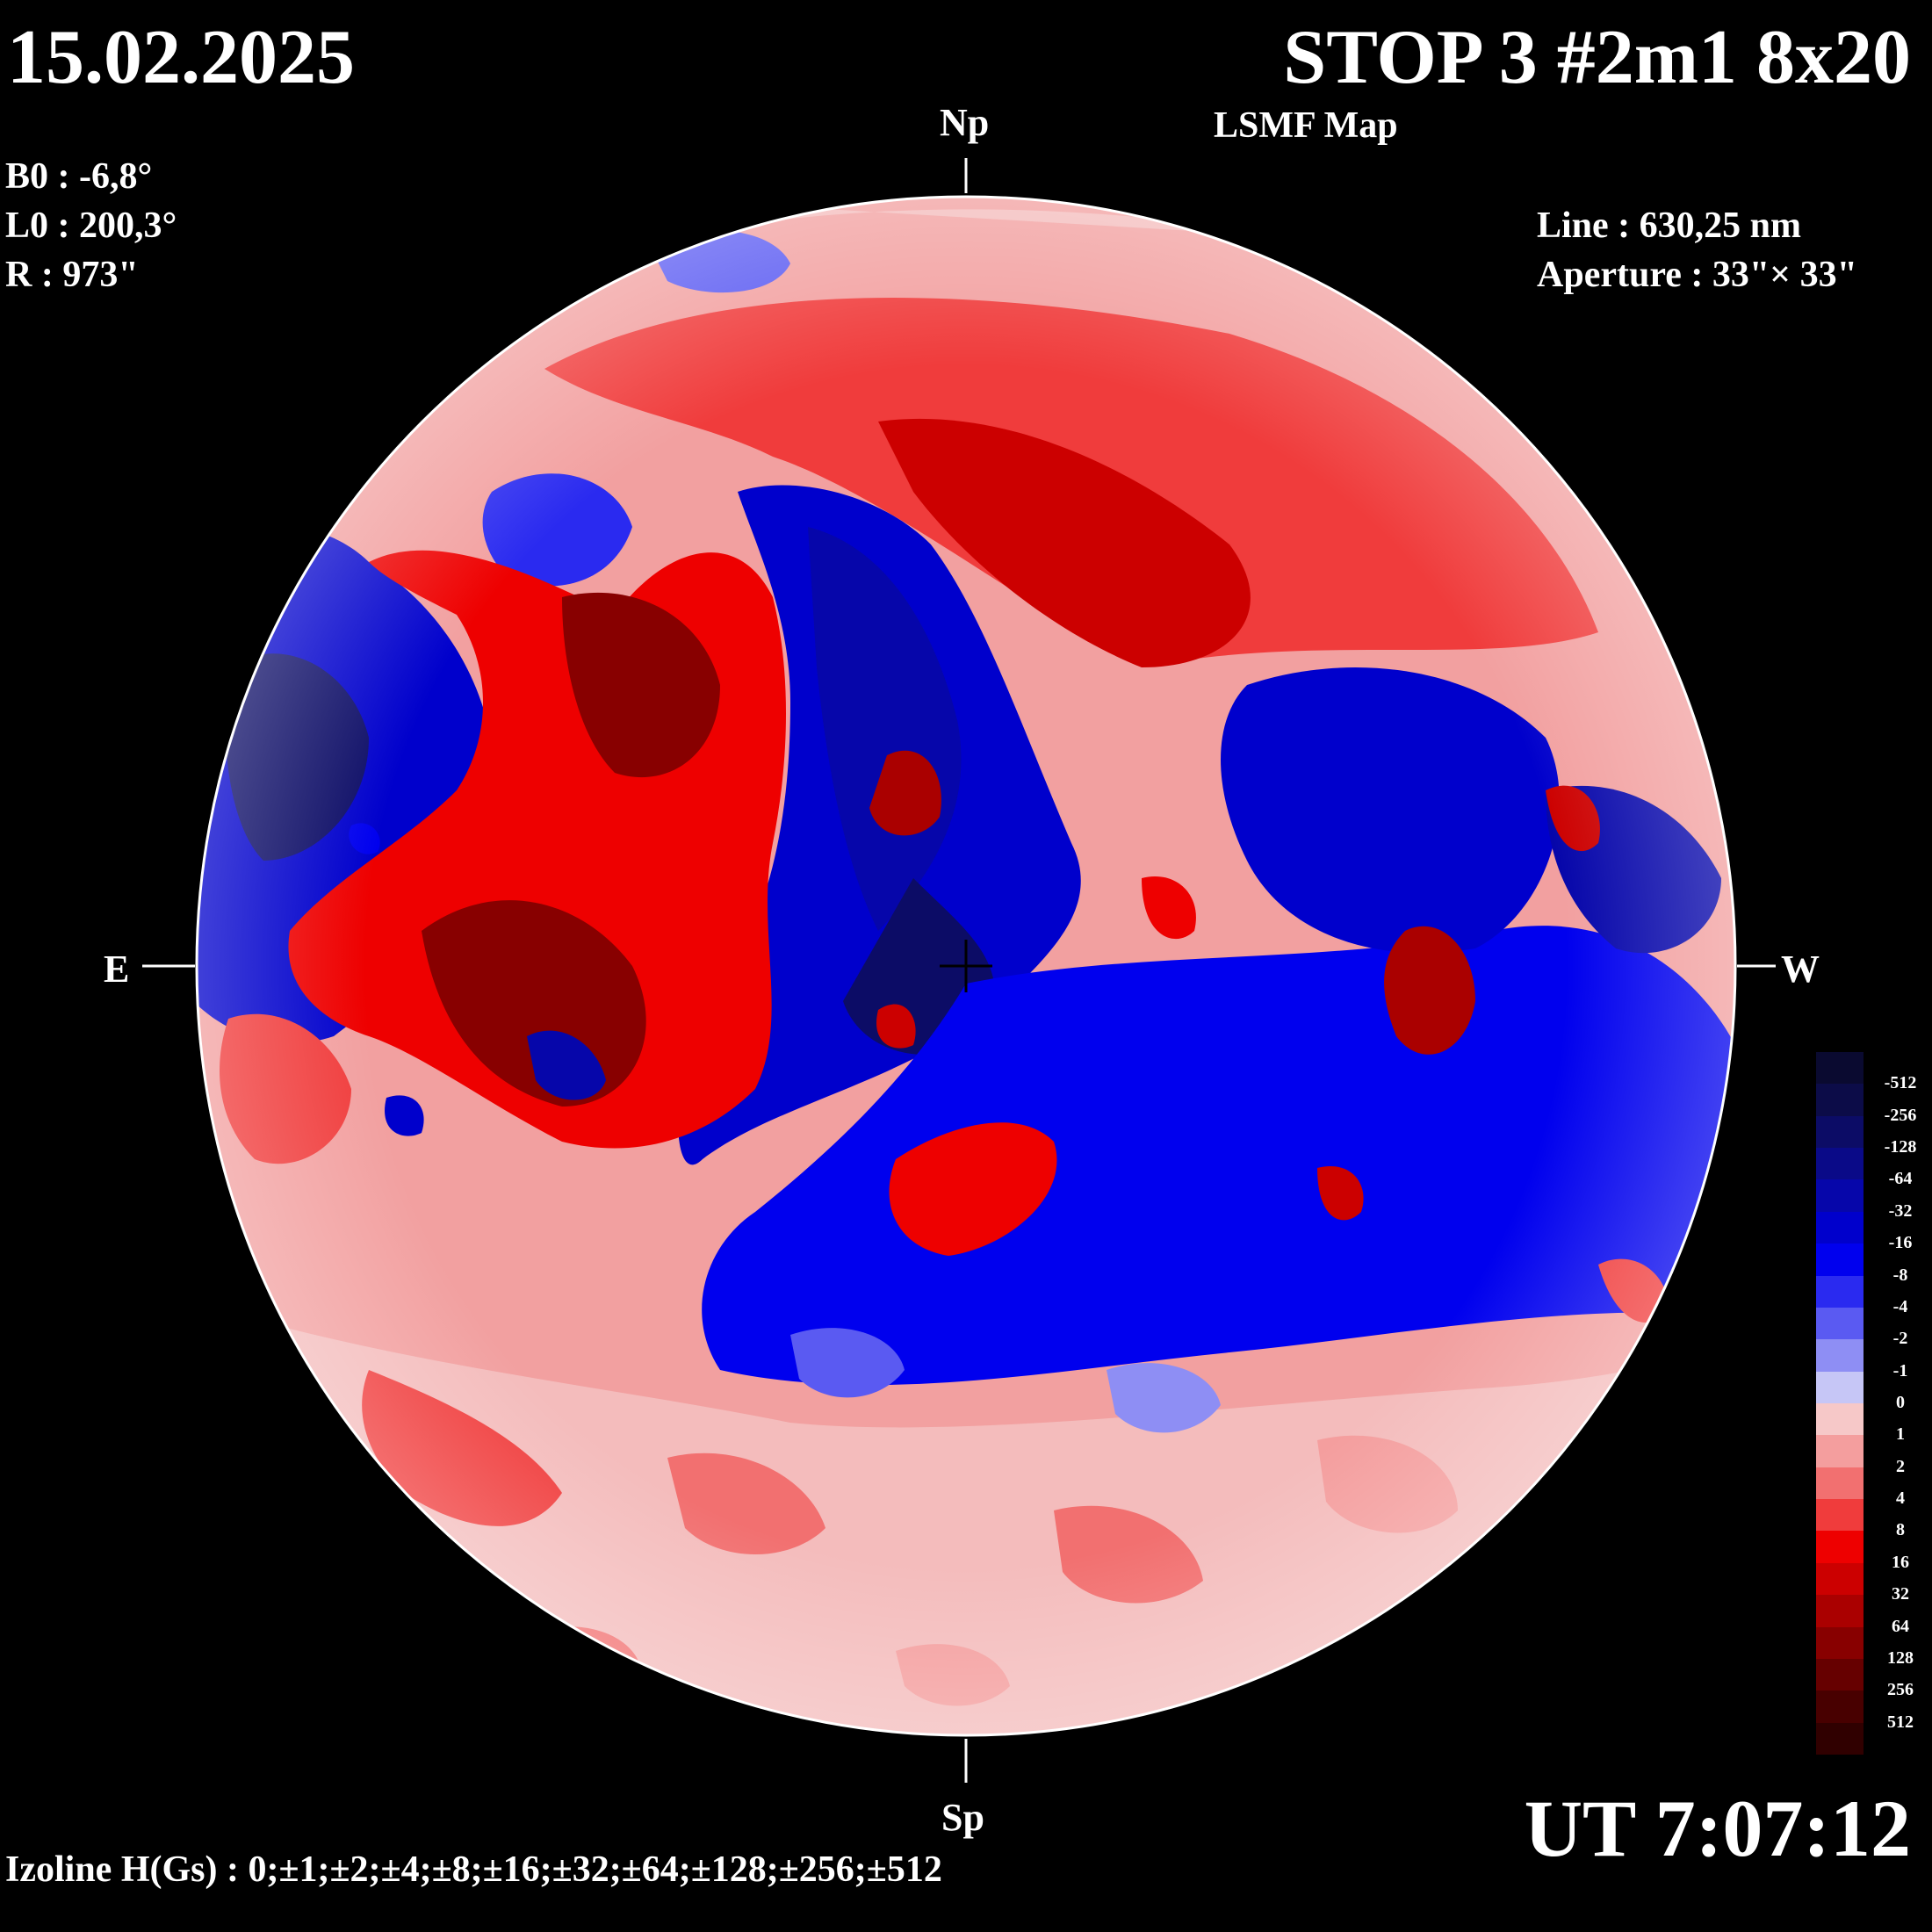  Describe the element at coordinates (965, 122) in the screenshot. I see `north-pole-label: Np` at that location.